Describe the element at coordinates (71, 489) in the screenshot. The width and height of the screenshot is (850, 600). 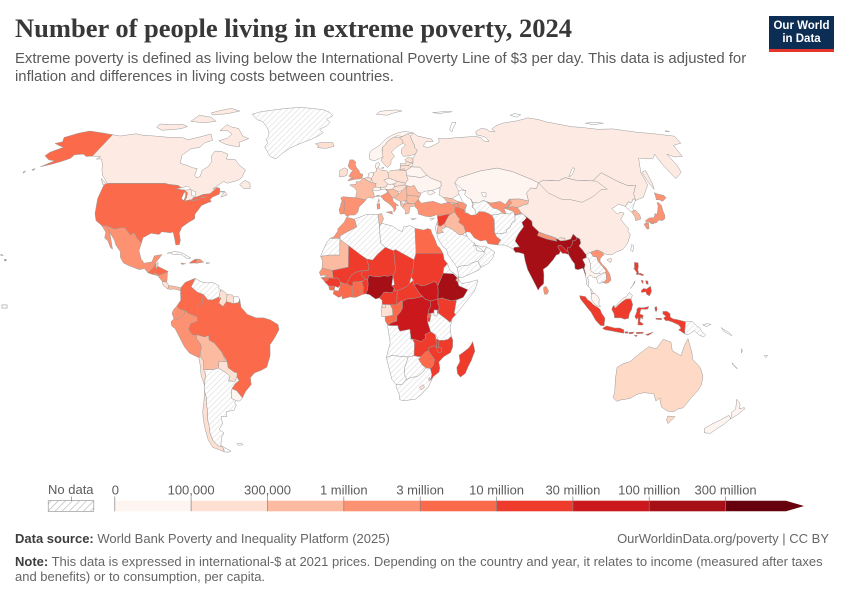
I see `svg-text: No data` at that location.